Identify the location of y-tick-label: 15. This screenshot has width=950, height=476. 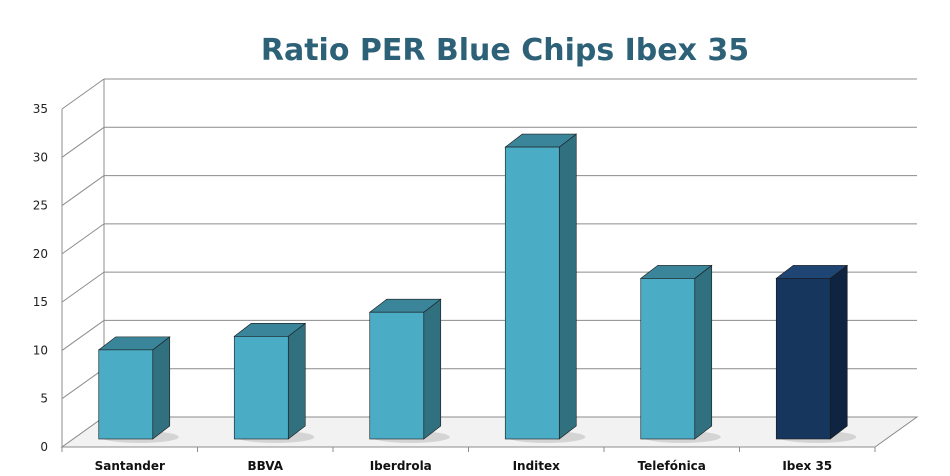
(40, 302).